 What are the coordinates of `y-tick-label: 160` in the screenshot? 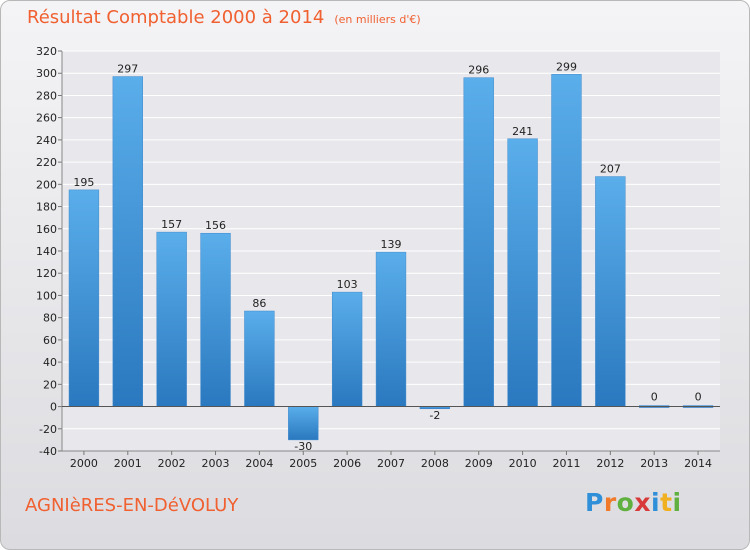 It's located at (46, 229).